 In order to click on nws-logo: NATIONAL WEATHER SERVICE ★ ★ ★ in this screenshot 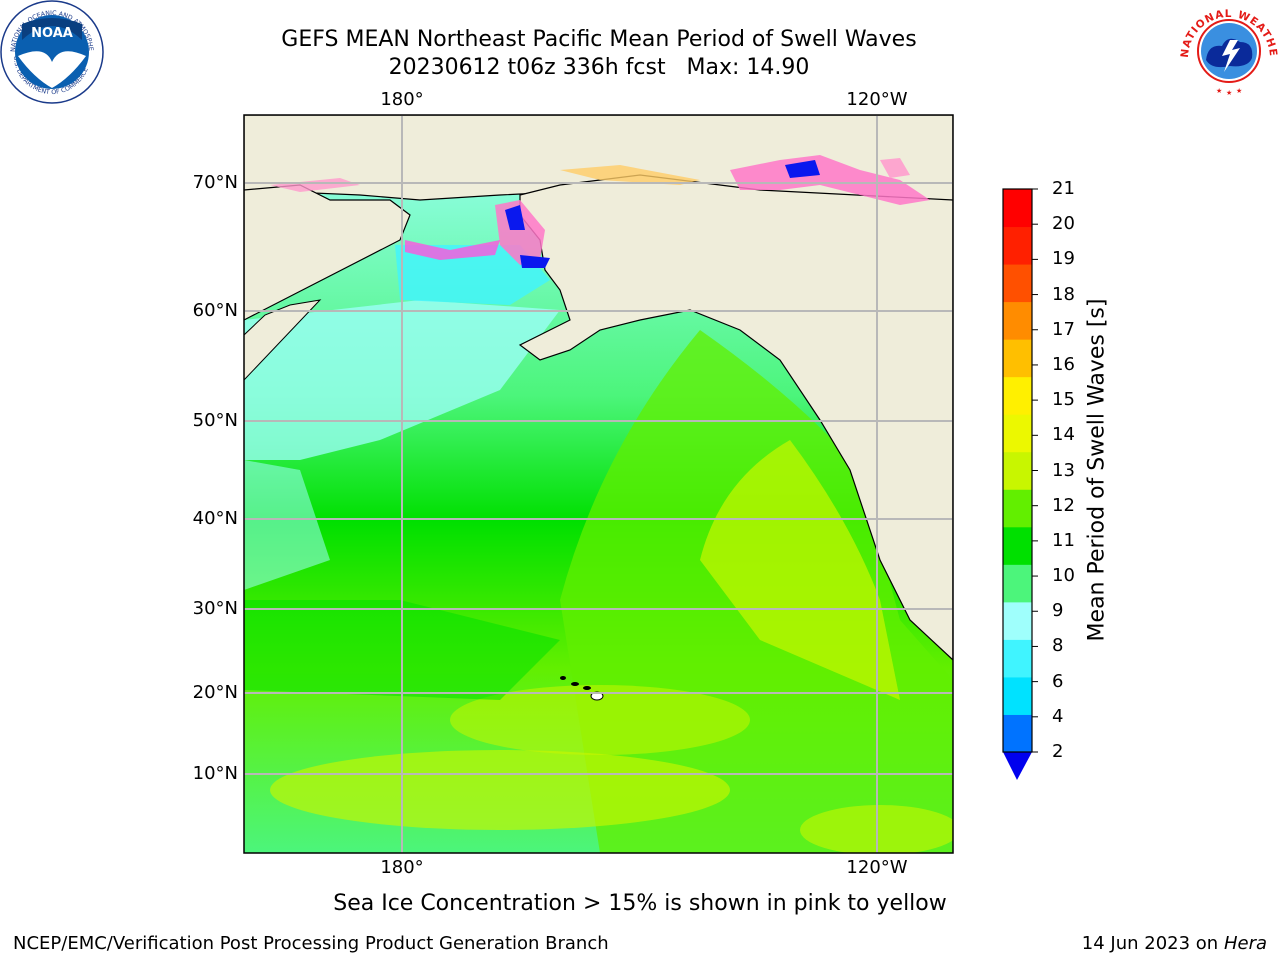, I will do `click(1228, 50)`.